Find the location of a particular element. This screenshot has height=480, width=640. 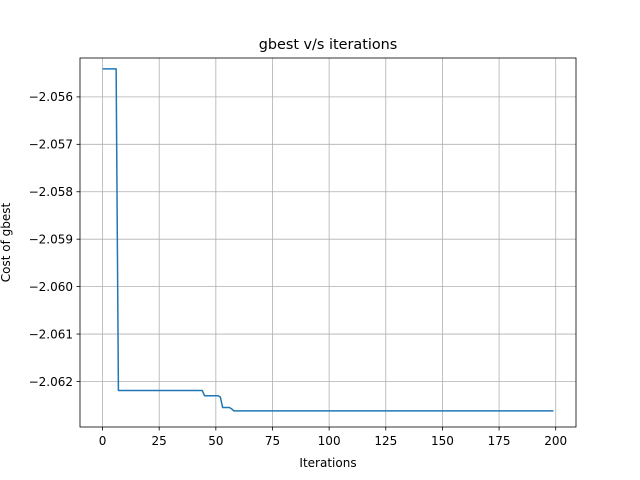

x-tick-label: 200 is located at coordinates (555, 441).